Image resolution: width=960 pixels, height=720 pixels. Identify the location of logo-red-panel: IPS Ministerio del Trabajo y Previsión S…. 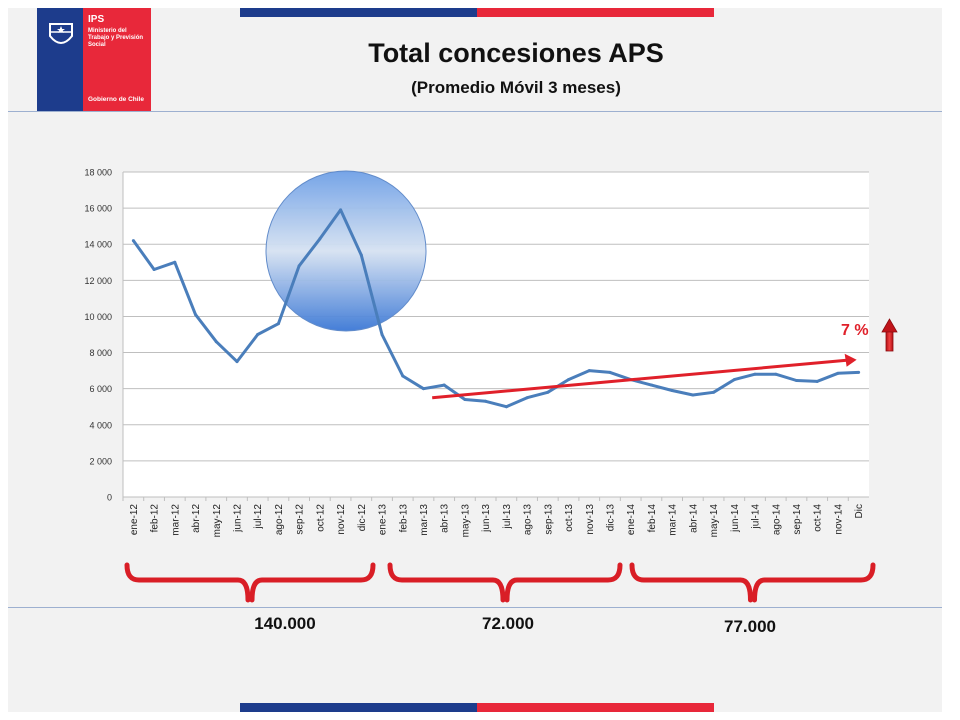
(117, 59).